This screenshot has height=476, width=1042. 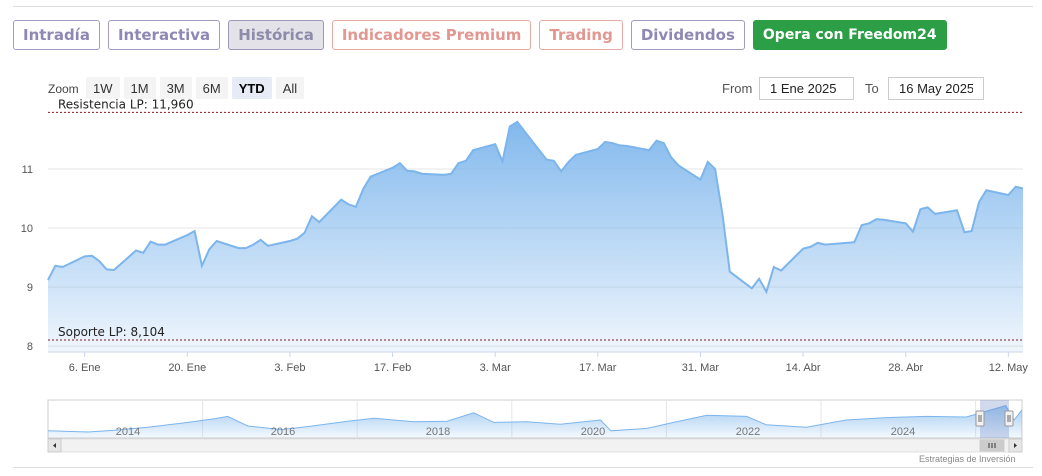 I want to click on x-tick-label: 31. Mar, so click(x=701, y=368).